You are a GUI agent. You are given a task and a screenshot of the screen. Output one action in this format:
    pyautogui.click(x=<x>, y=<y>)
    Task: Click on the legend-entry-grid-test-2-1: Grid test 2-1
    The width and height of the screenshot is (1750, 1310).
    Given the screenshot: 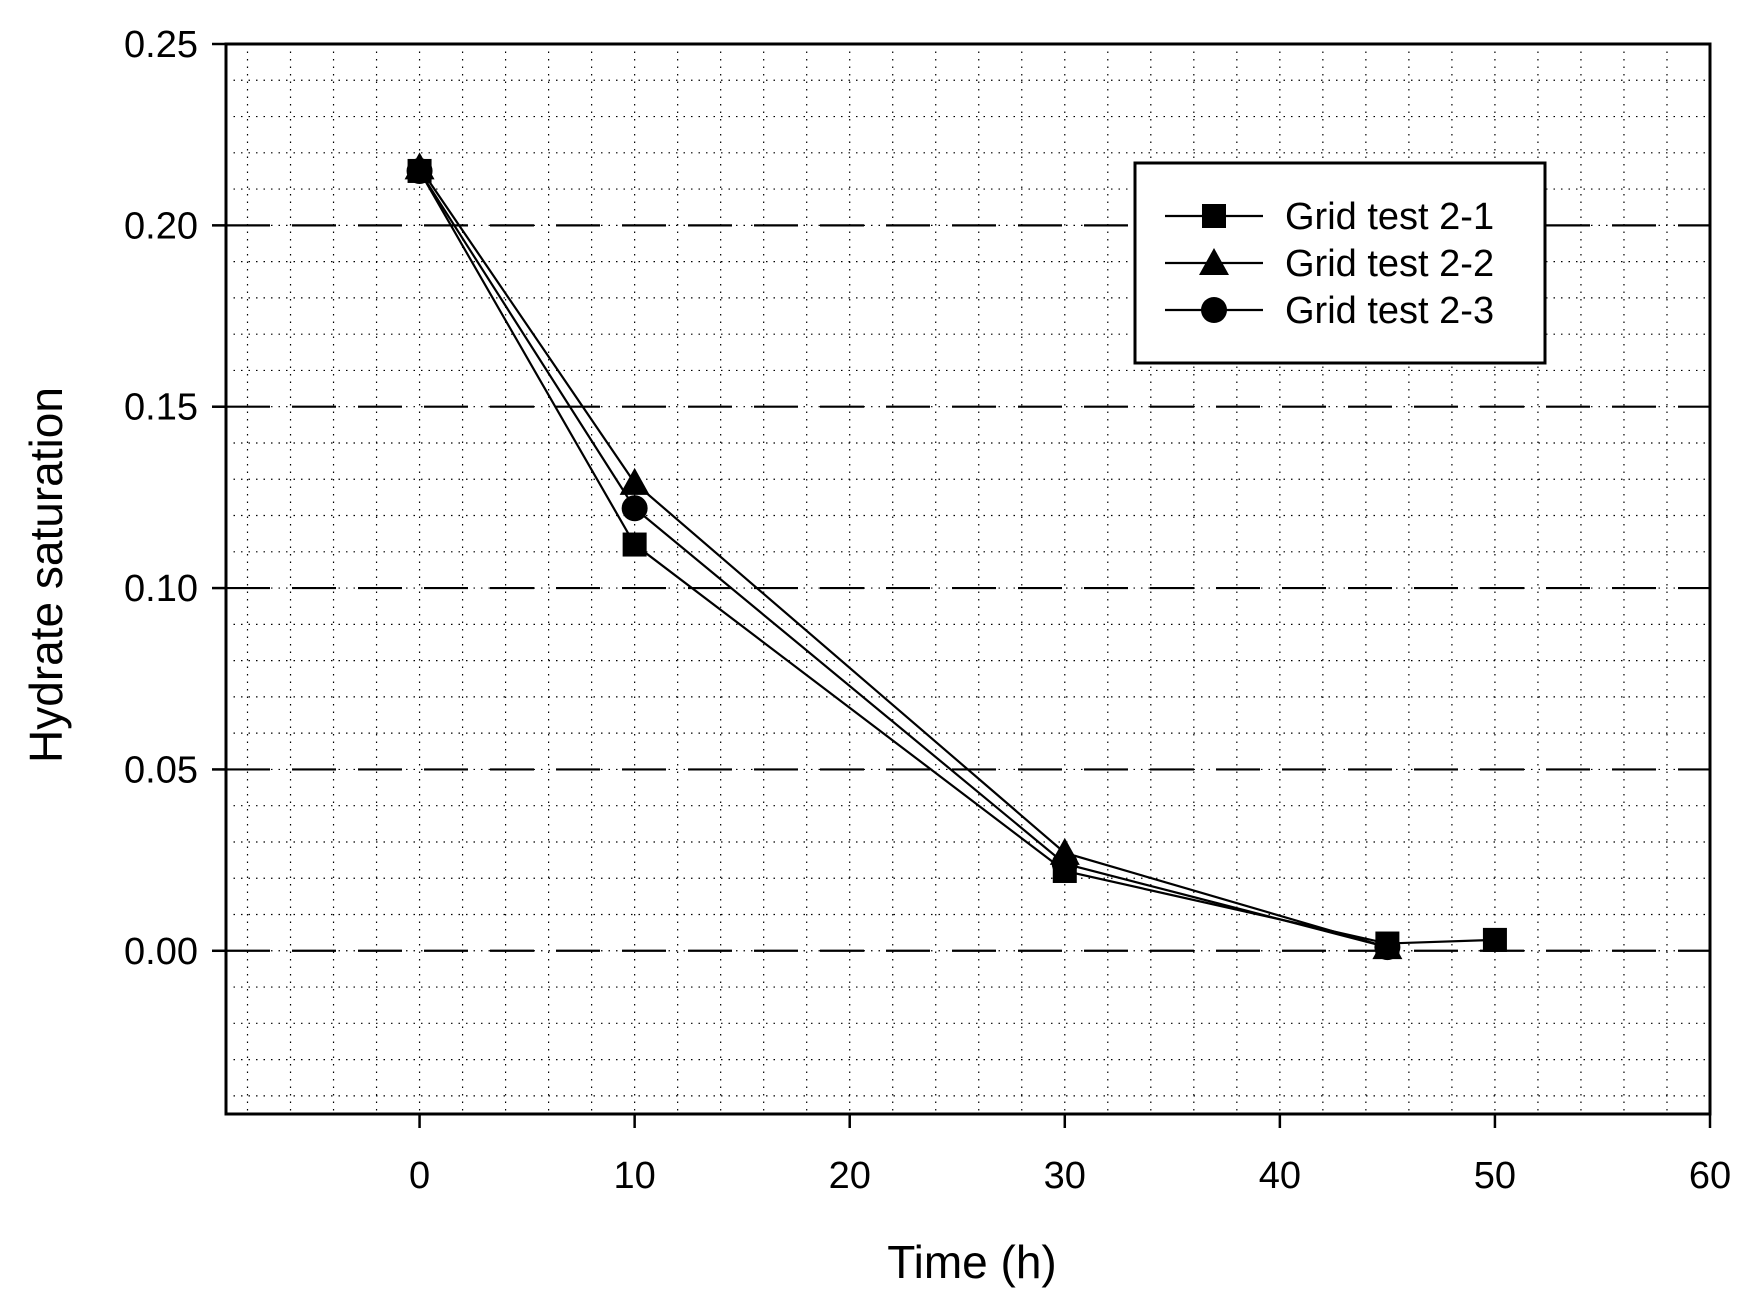 What is the action you would take?
    pyautogui.click(x=1329, y=217)
    